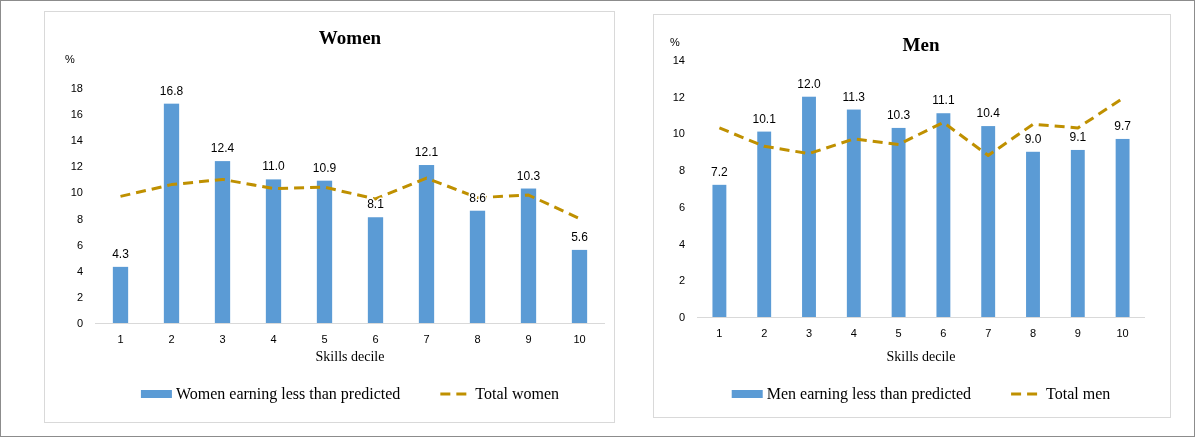 The height and width of the screenshot is (437, 1195). What do you see at coordinates (121, 253) in the screenshot?
I see `data-label: 4.3` at bounding box center [121, 253].